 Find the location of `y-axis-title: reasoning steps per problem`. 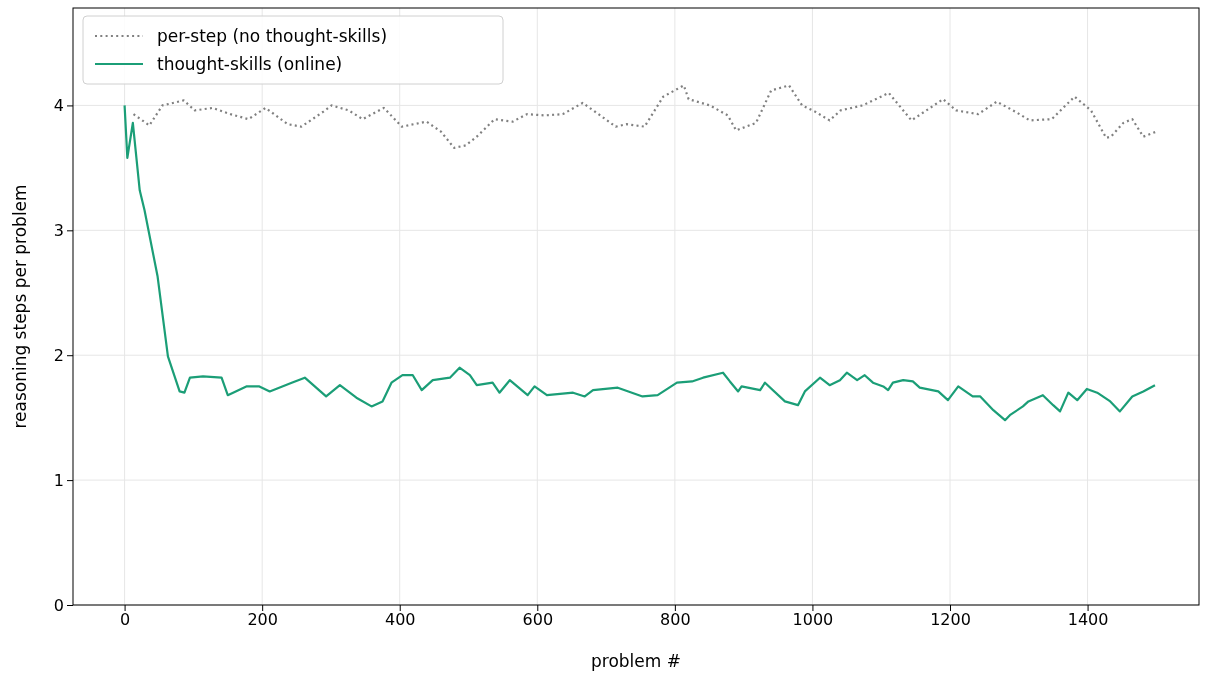

y-axis-title: reasoning steps per problem is located at coordinates (20, 306).